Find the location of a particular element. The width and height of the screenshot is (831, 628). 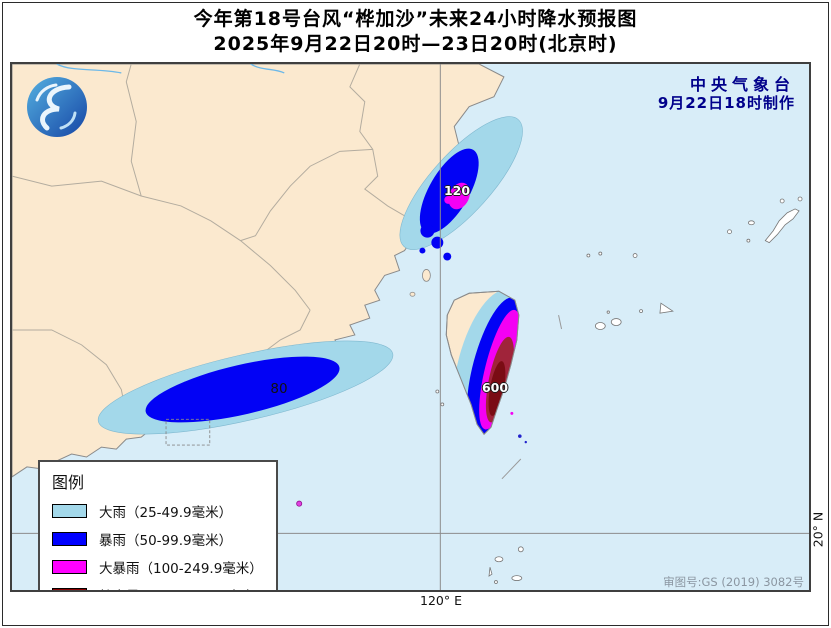

legend-row-extreme-rainstorm: 特大暴雨(250.0-600毫米) is located at coordinates (159, 587).